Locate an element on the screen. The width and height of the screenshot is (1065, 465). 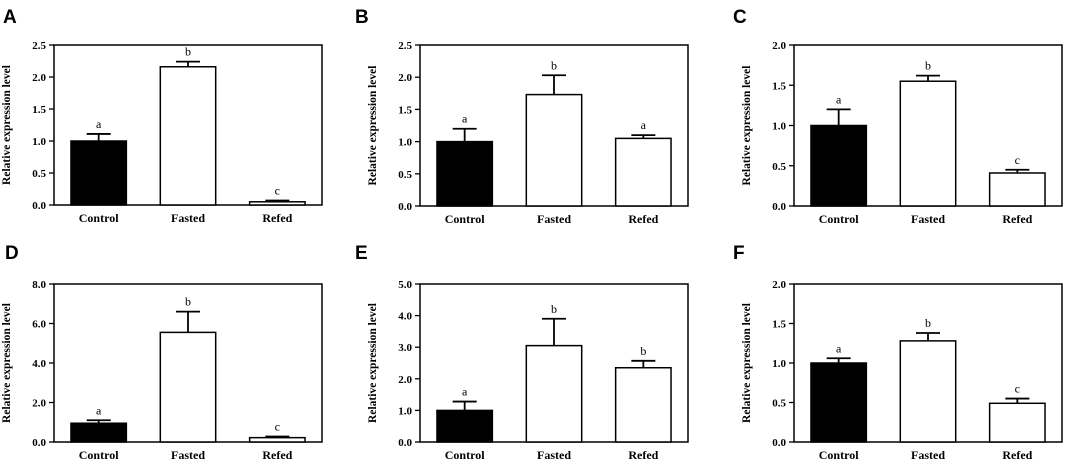
y-tick-label: 5.0 is located at coordinates (405, 285).